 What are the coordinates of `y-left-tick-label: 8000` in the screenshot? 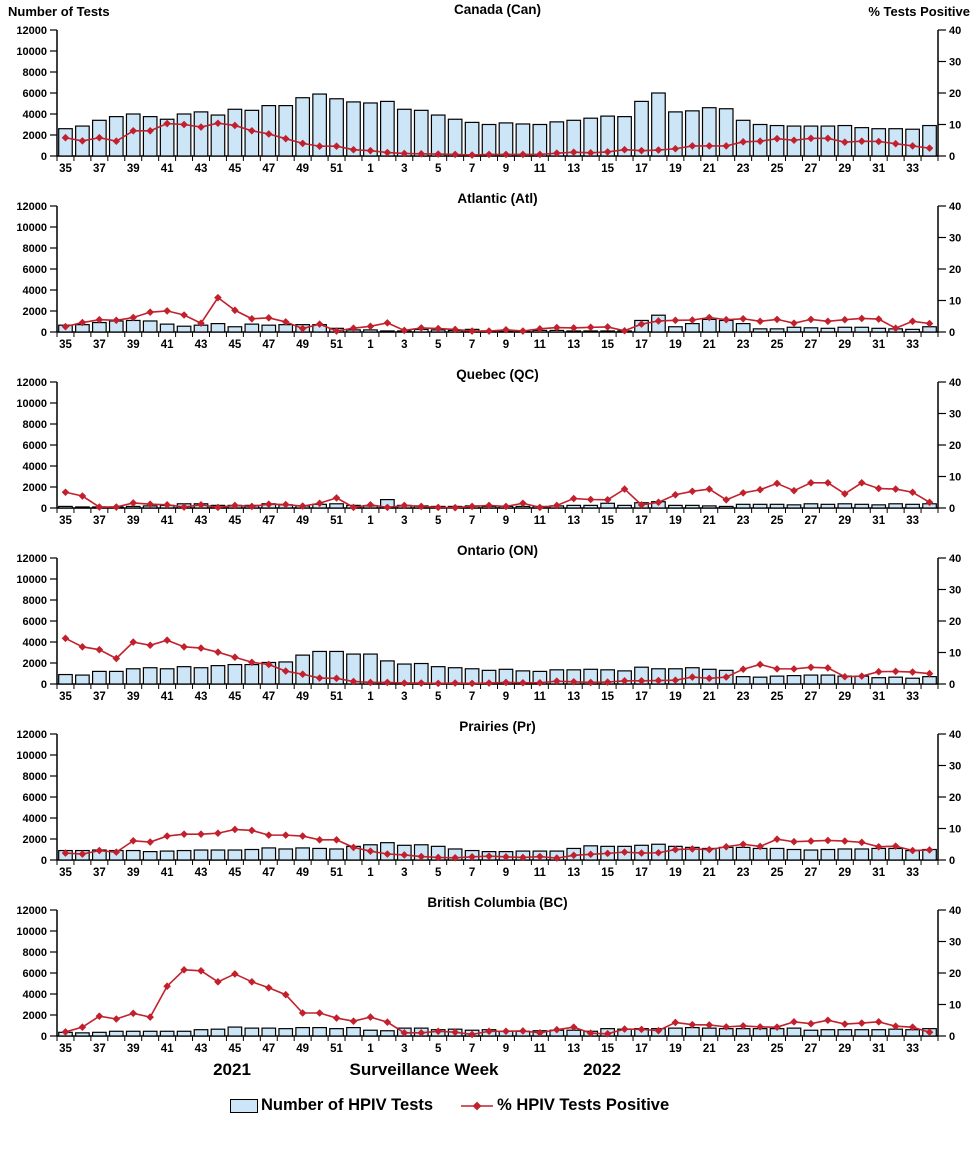 It's located at (35, 425).